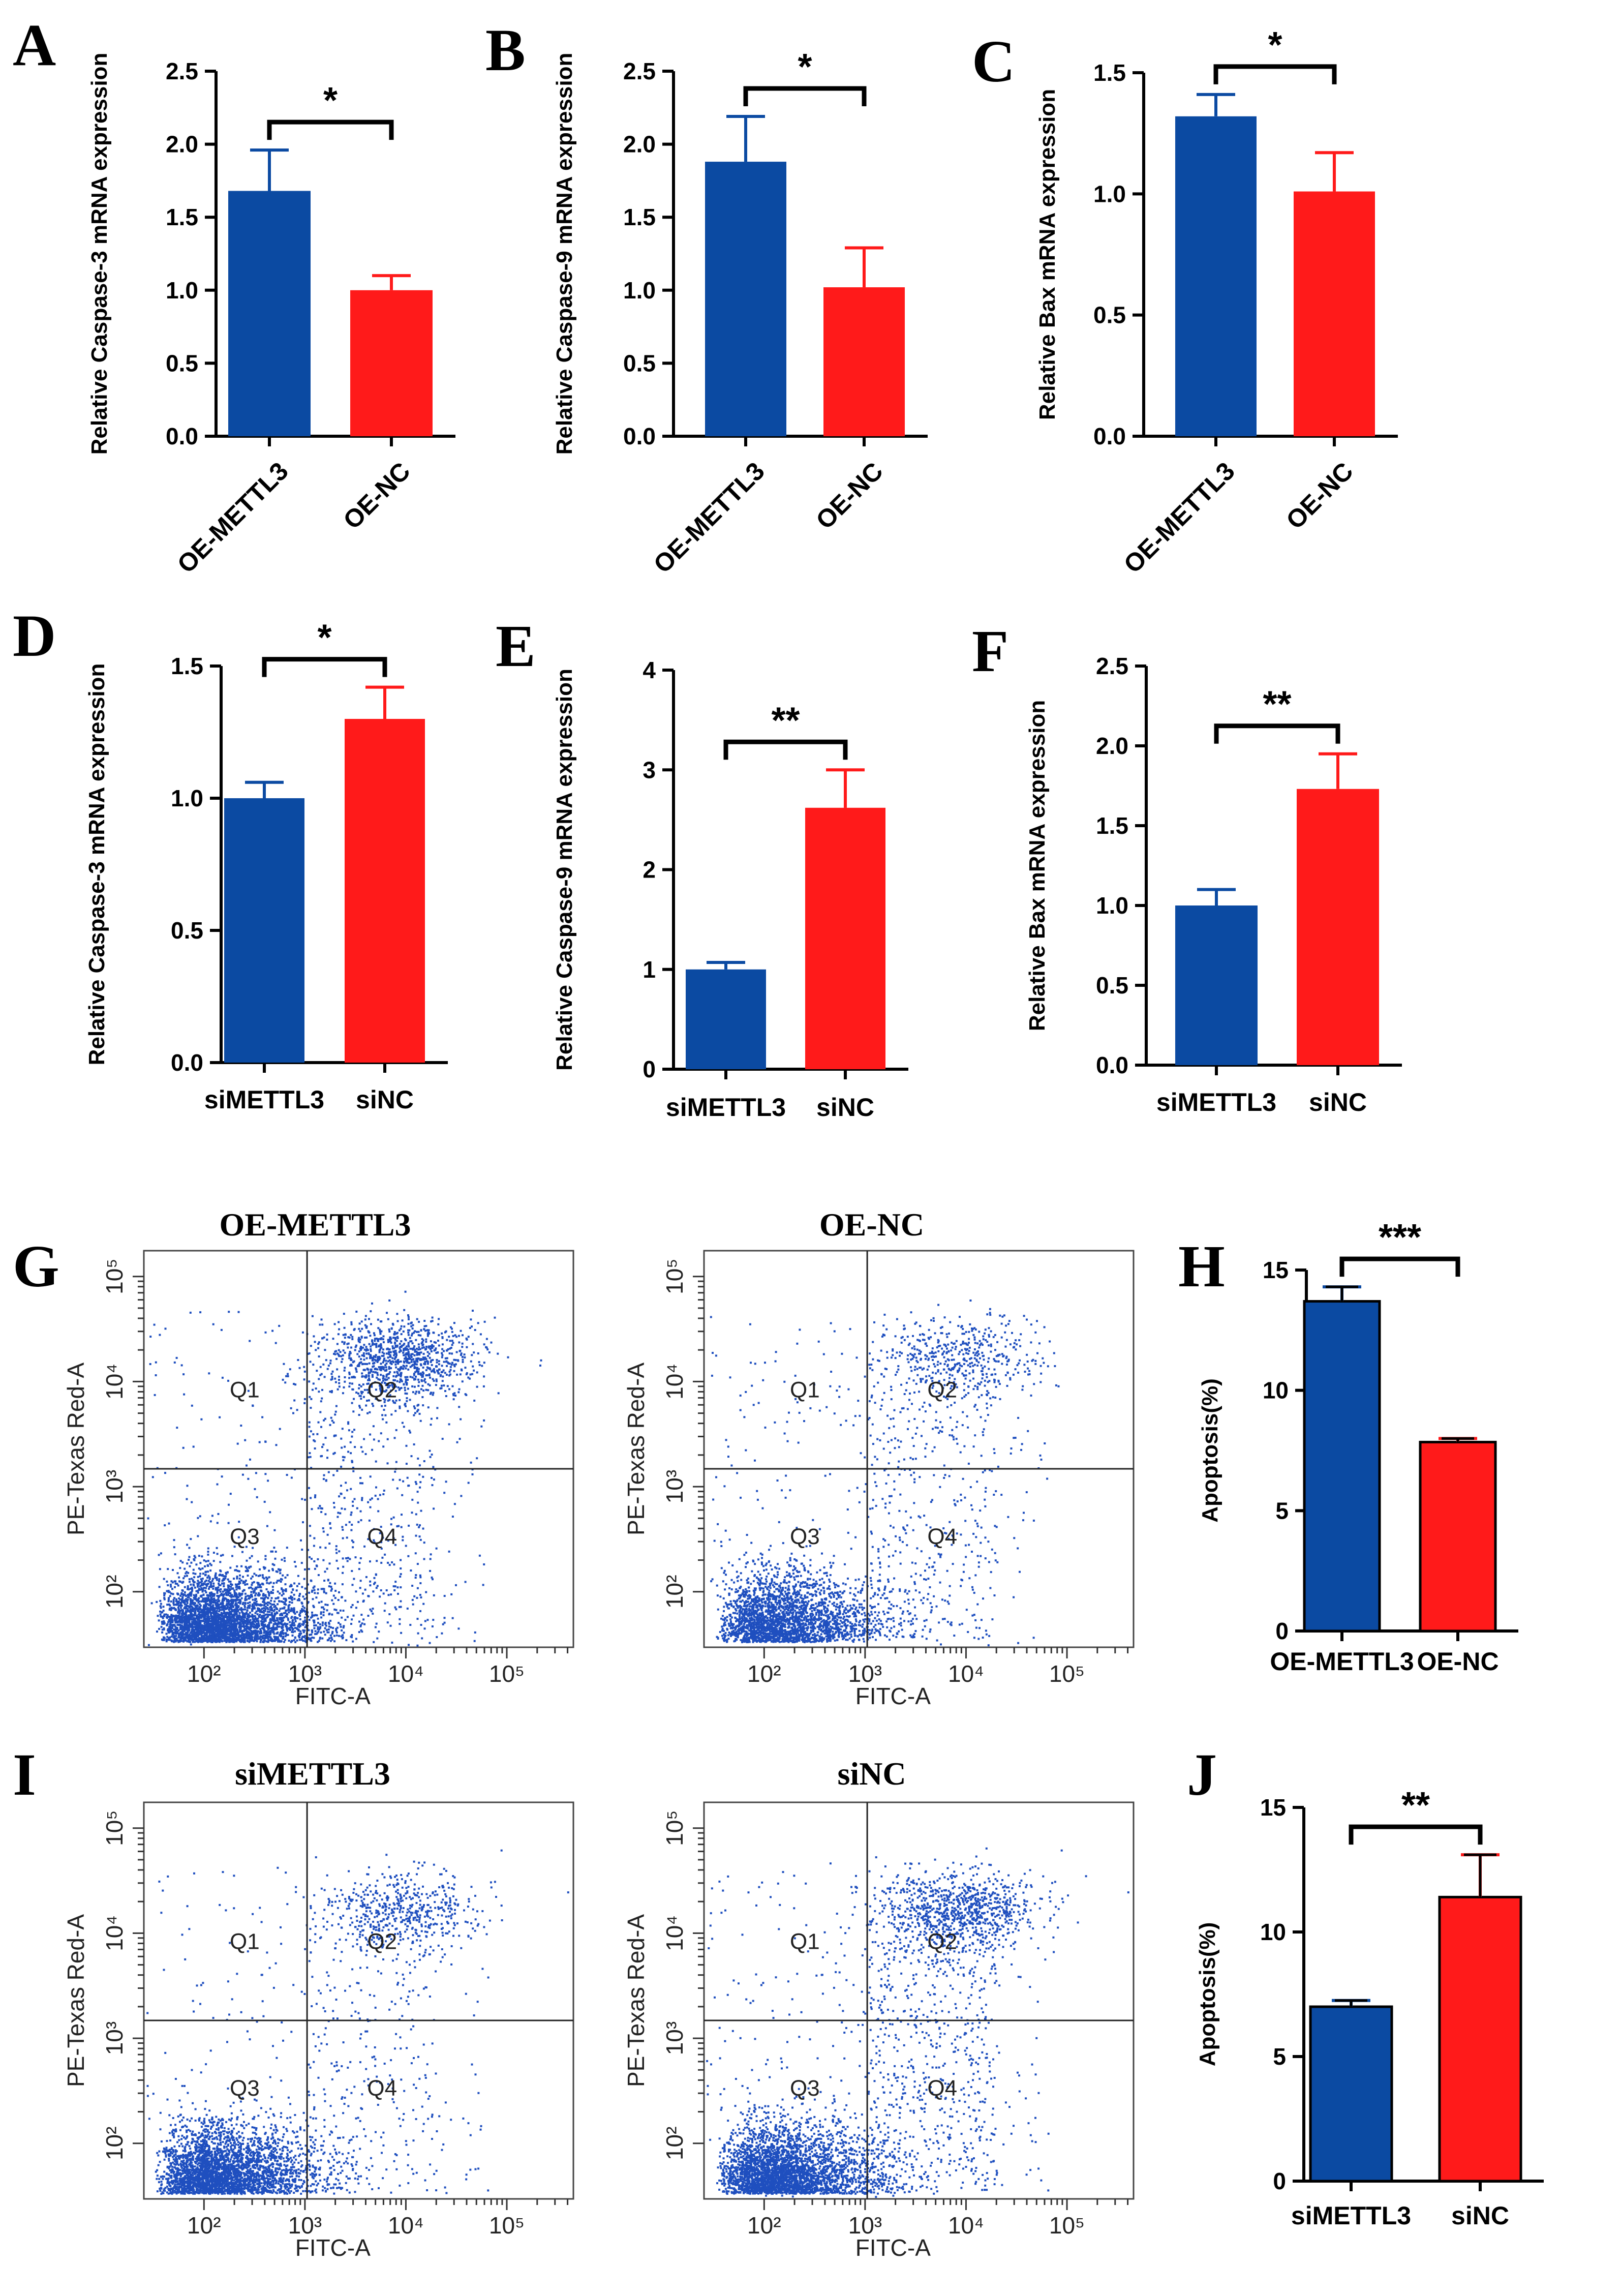 The height and width of the screenshot is (2296, 1621). Describe the element at coordinates (1201, 1267) in the screenshot. I see `panel-label-h: H` at that location.